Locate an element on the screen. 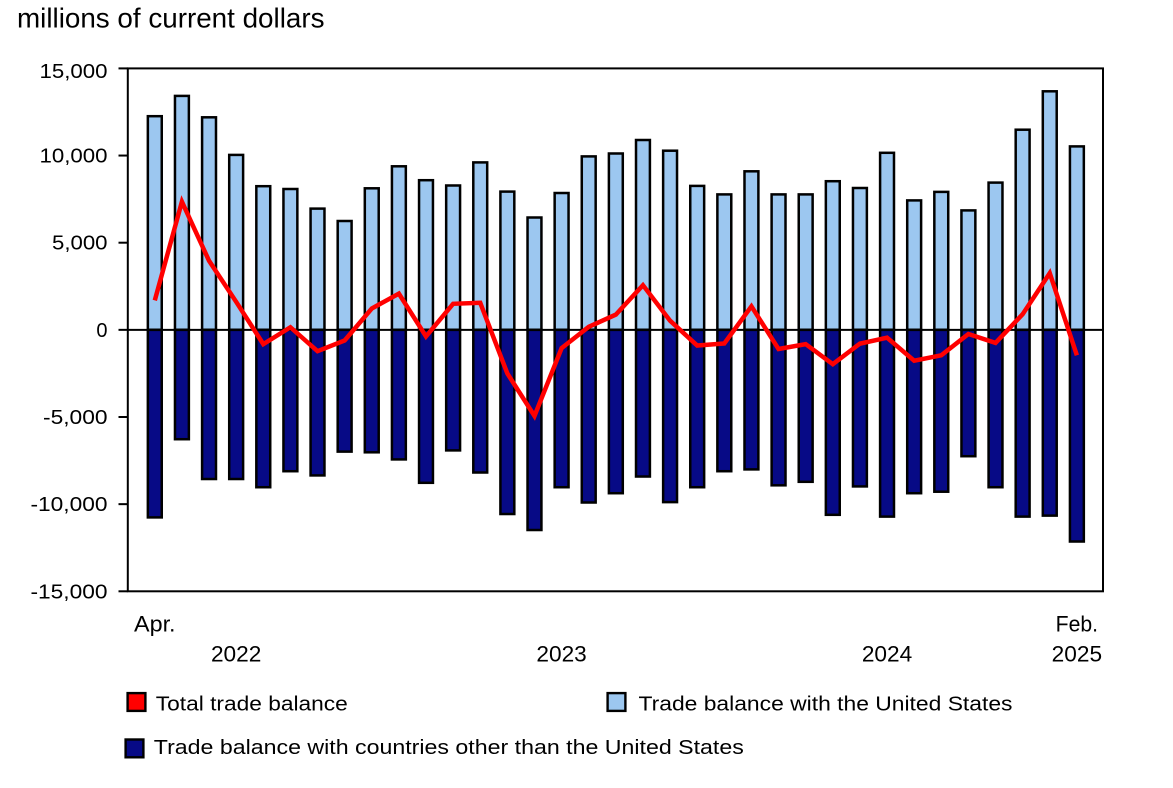  svg-text: 10,000 is located at coordinates (74, 157).